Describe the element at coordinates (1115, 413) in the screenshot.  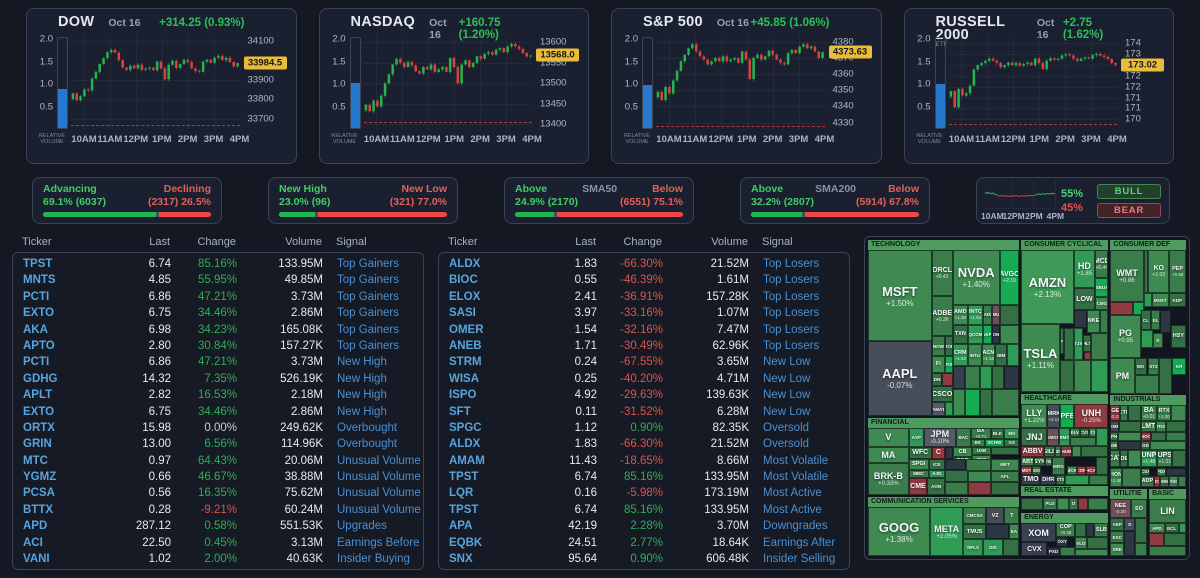
I see `heatmap-tile-GE: GE-0.22` at that location.